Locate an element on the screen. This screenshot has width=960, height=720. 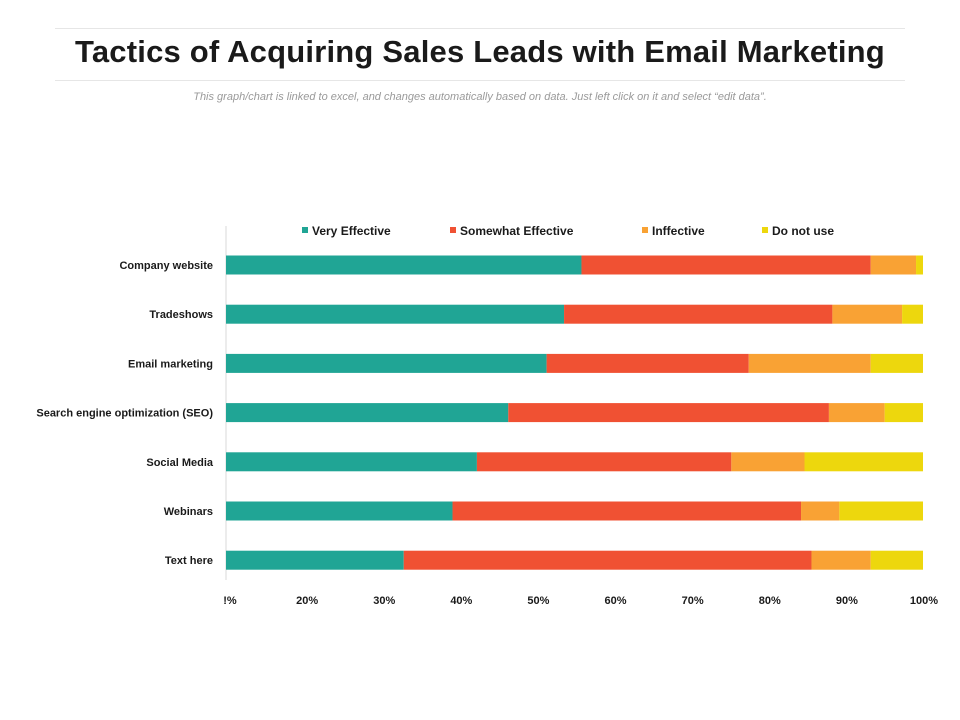
bar-webinars-very-effective is located at coordinates (339, 511).